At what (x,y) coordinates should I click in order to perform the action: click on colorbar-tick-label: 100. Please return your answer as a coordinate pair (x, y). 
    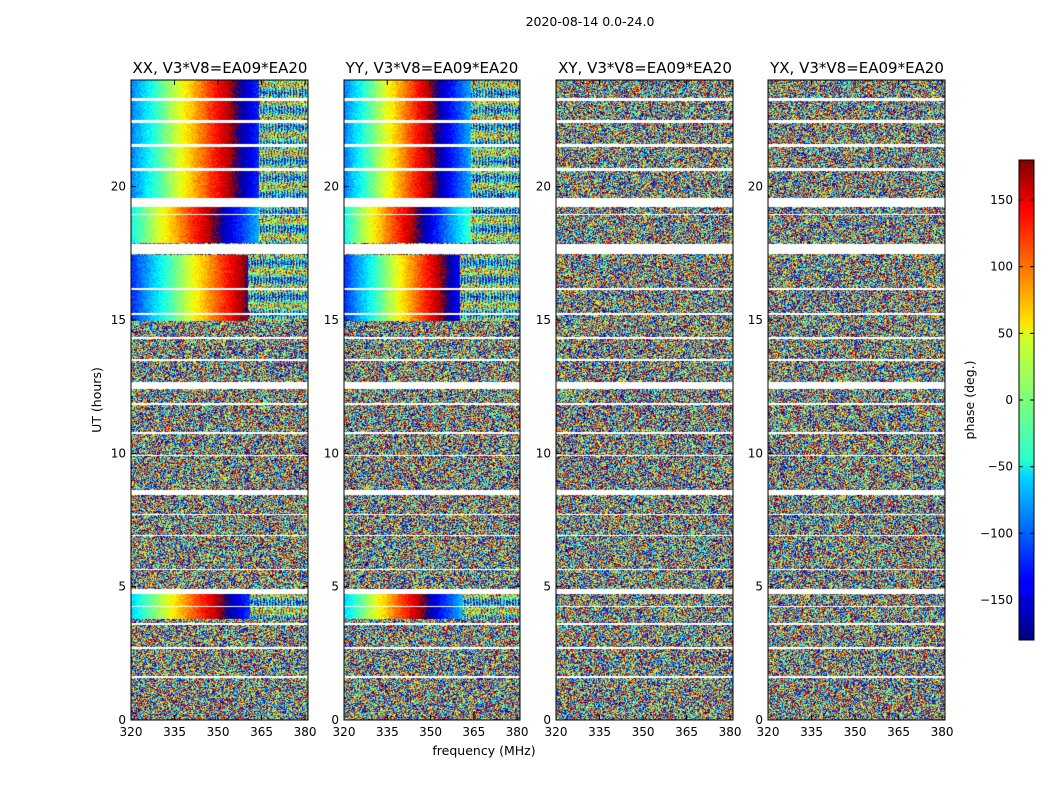
    Looking at the image, I should click on (1001, 267).